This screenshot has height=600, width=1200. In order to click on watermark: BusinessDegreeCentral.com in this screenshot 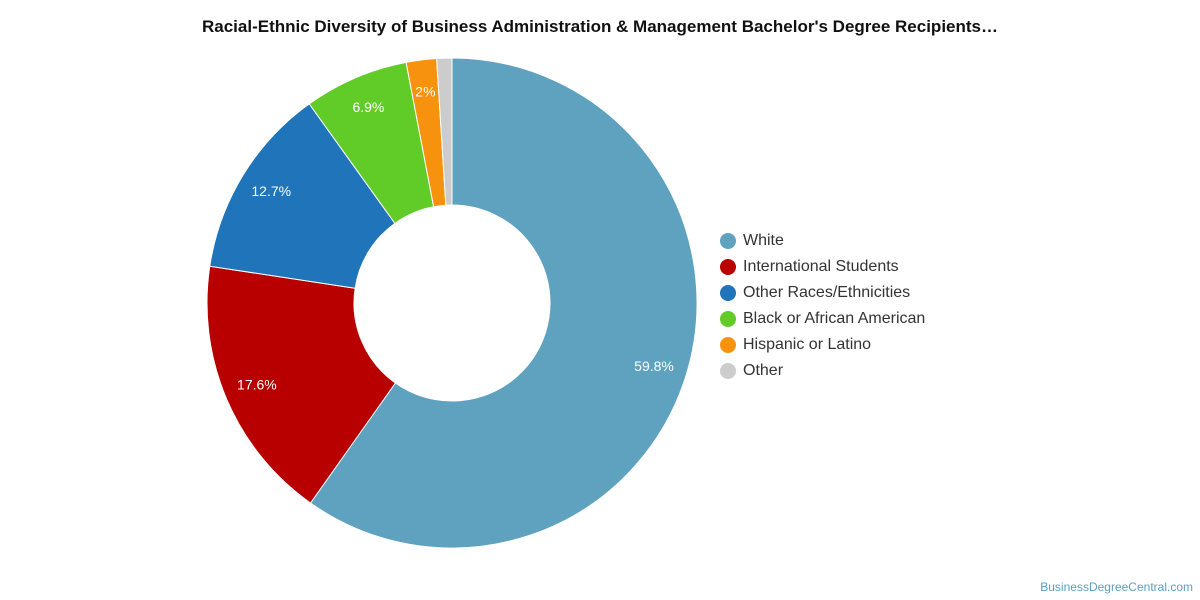, I will do `click(1116, 587)`.